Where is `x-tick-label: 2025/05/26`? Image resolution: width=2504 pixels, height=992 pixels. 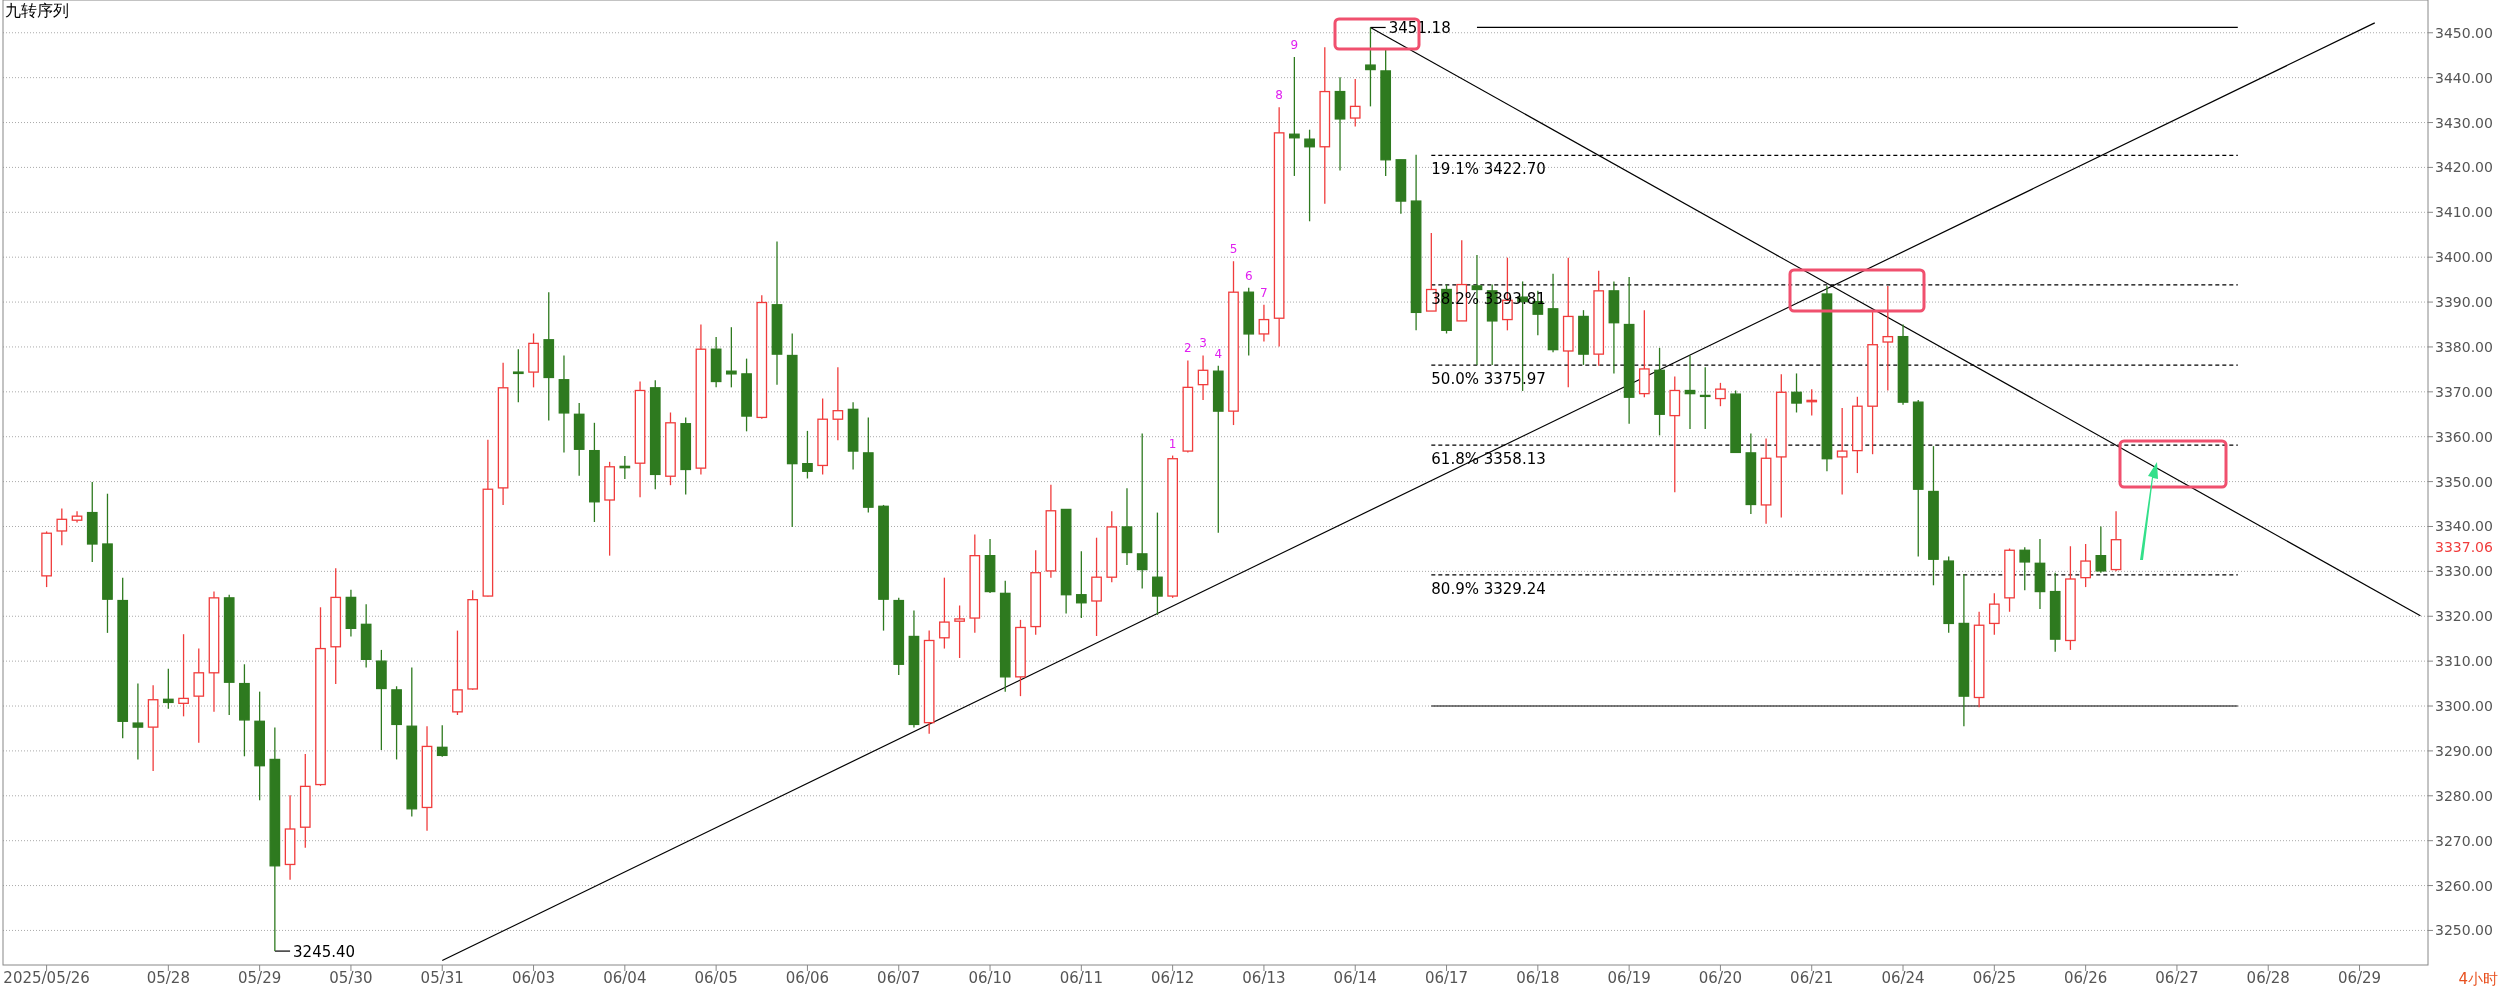 x-tick-label: 2025/05/26 is located at coordinates (46, 978).